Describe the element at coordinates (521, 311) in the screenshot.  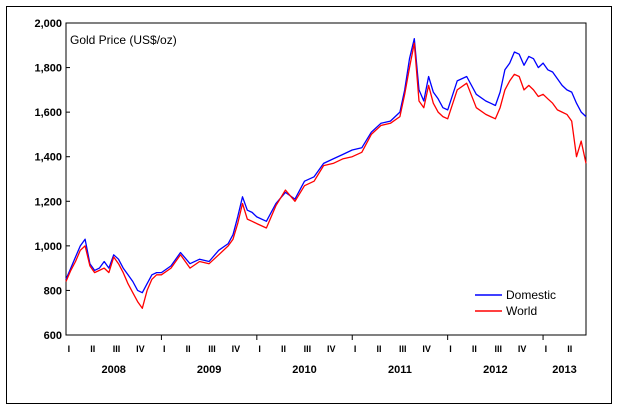
I see `legend-label-world: World` at that location.